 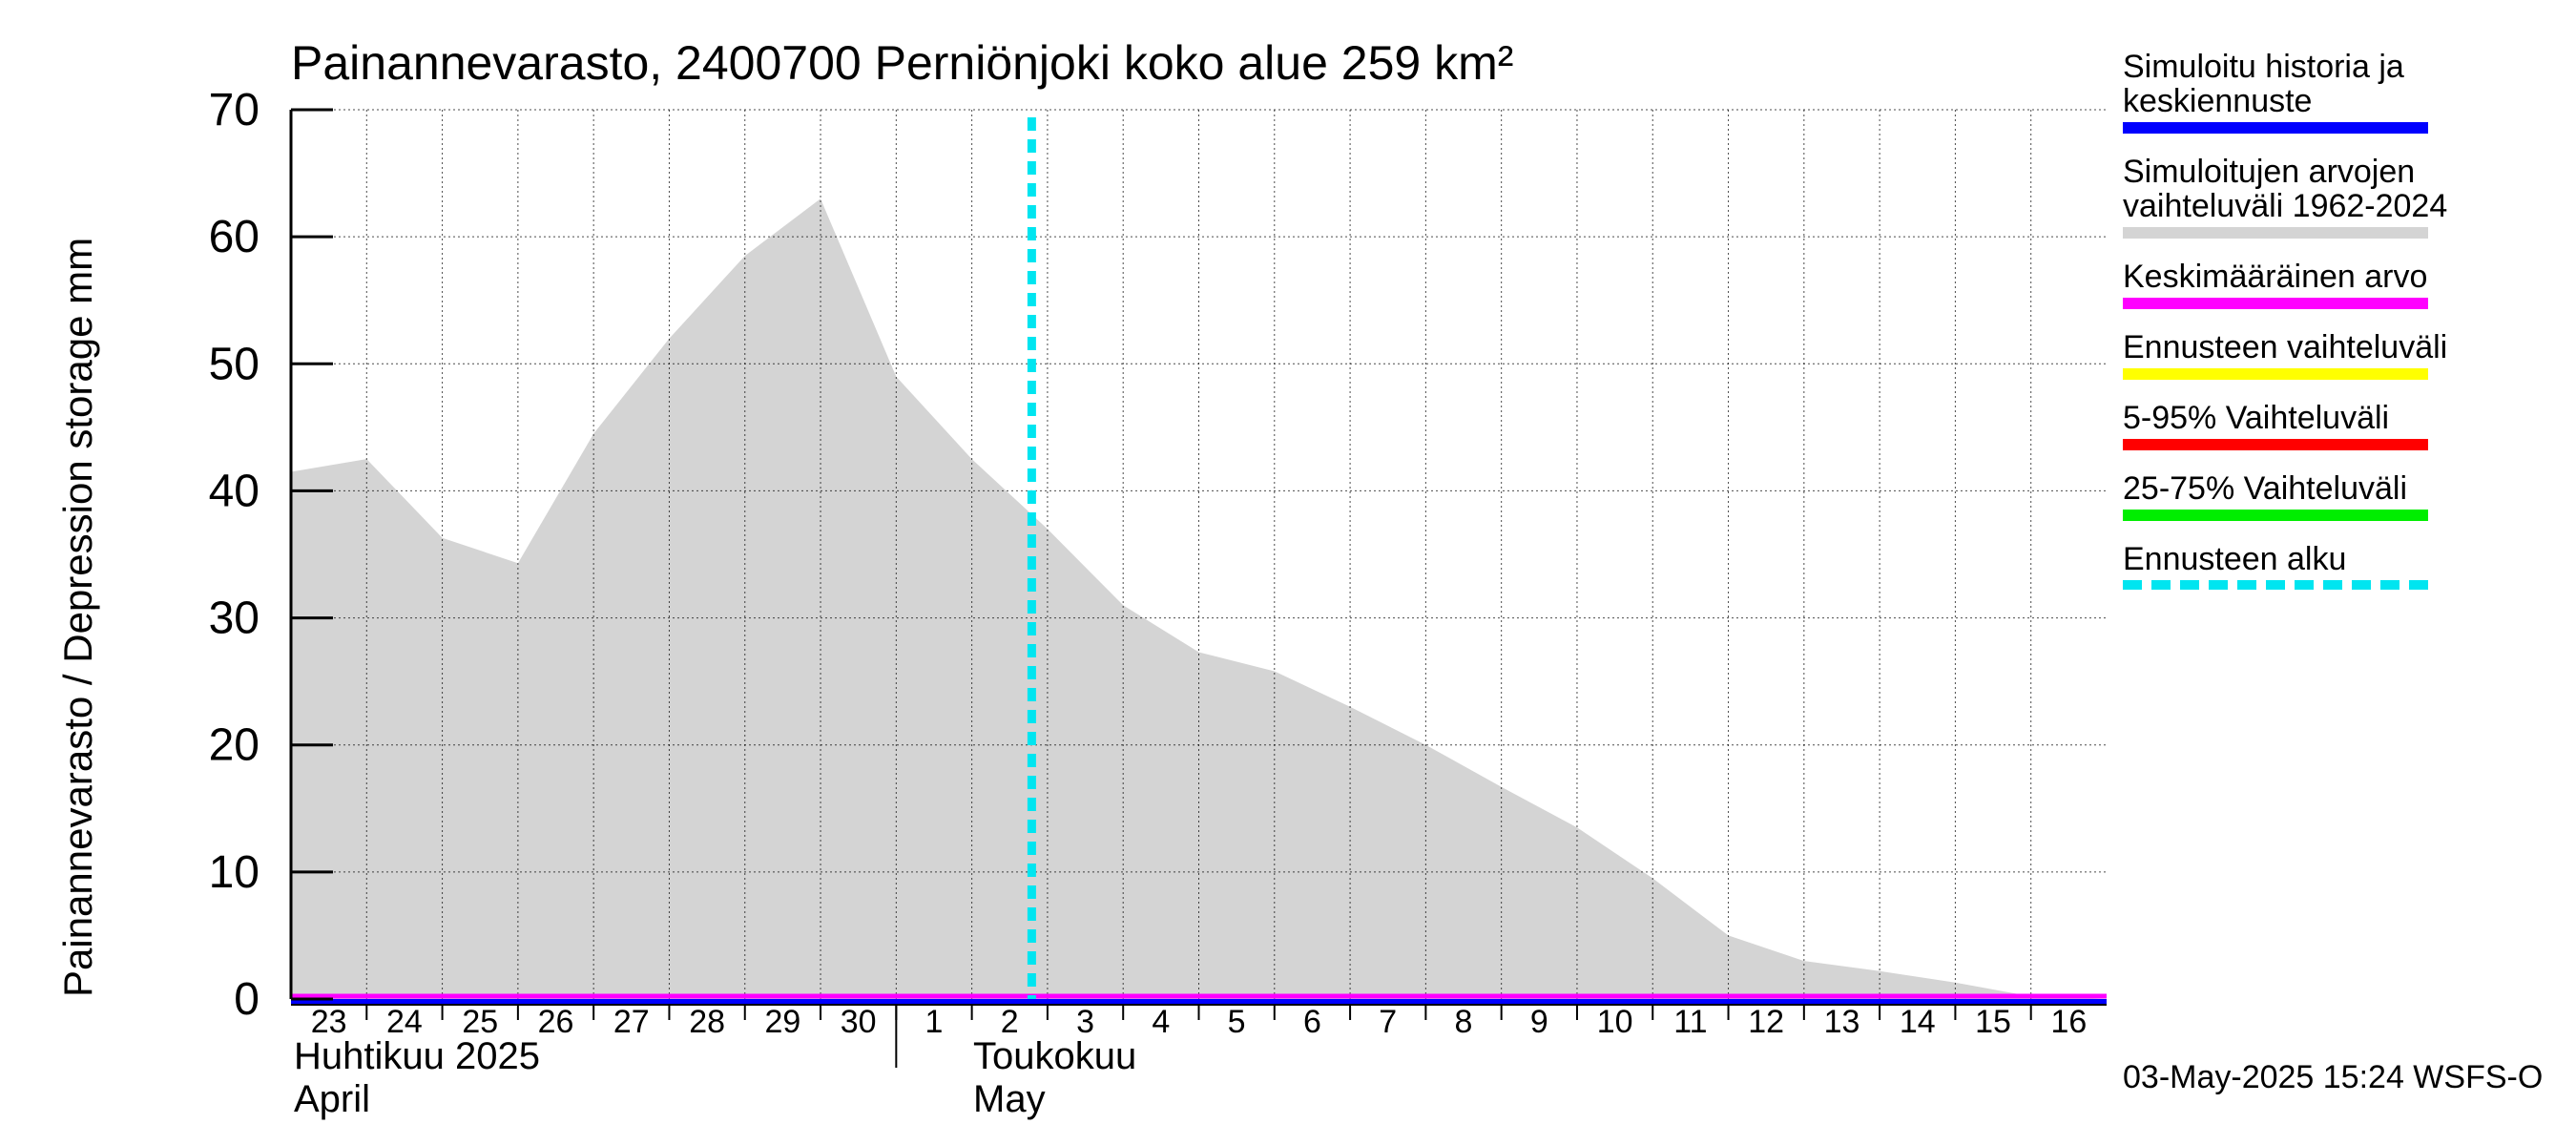 I want to click on x-tick-label: 6, so click(x=1312, y=1022).